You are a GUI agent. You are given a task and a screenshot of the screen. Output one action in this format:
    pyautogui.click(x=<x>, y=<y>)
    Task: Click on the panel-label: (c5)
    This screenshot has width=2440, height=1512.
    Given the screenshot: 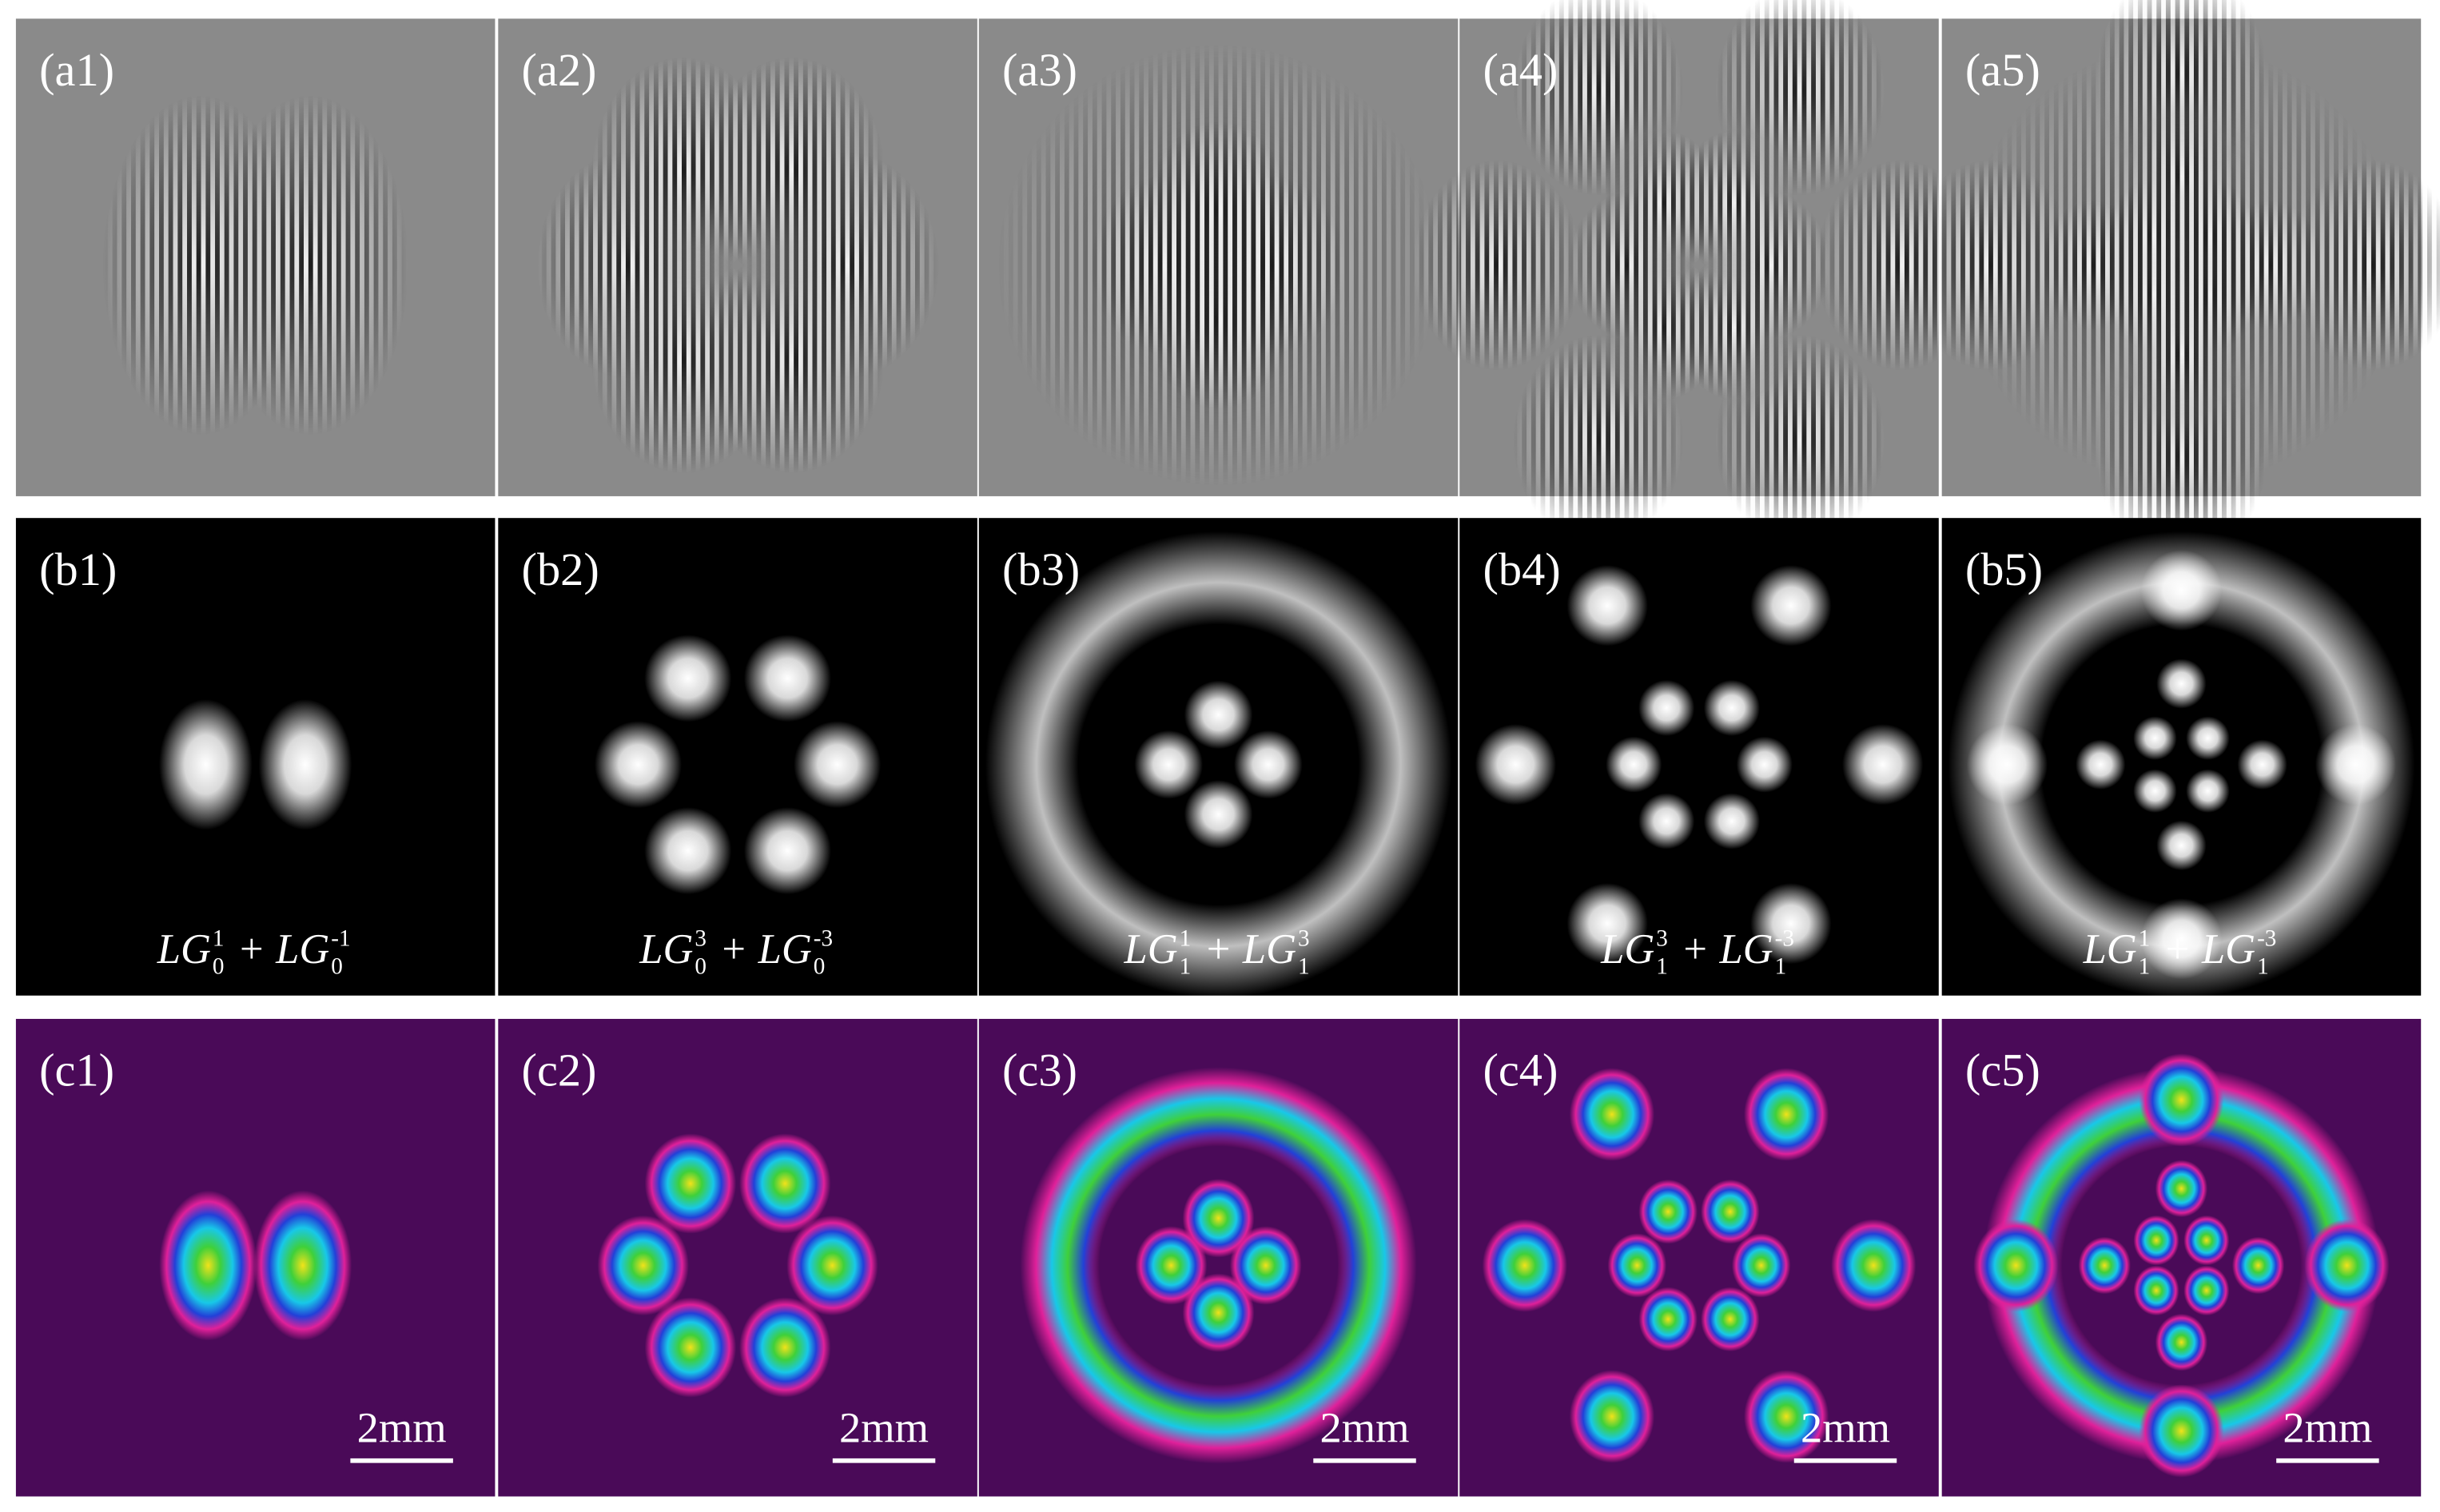 What is the action you would take?
    pyautogui.click(x=2003, y=1070)
    